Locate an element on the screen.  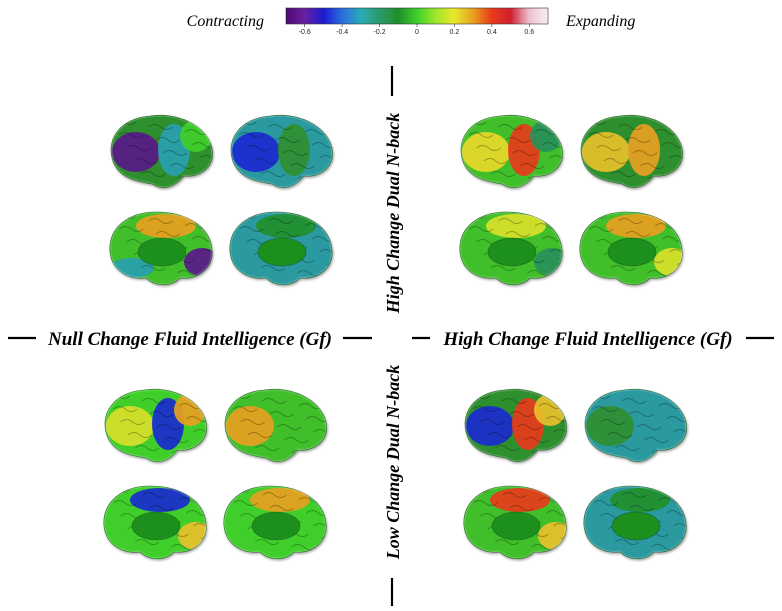
colorbar-right-label: Expanding is located at coordinates (600, 21).